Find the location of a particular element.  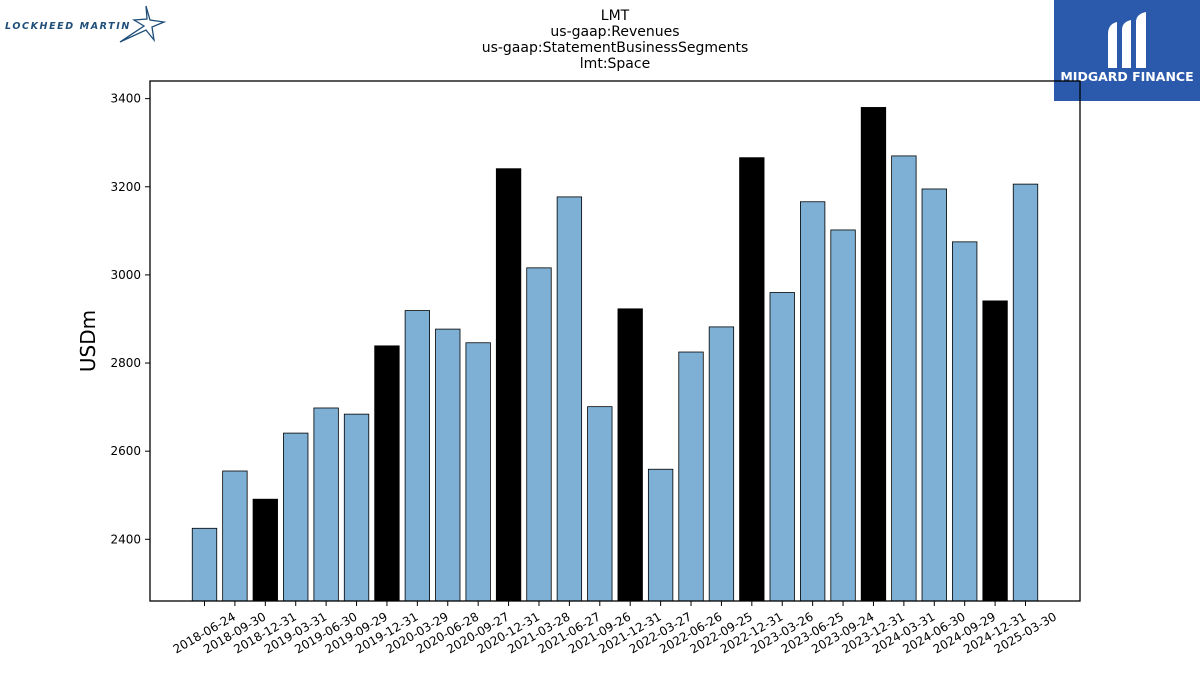

y-tick-label: 3000 is located at coordinates (125, 275).